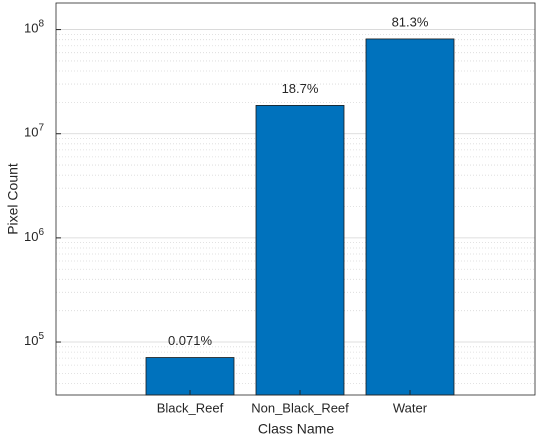  What do you see at coordinates (34, 27) in the screenshot?
I see `y-tick-label: 10⁸` at bounding box center [34, 27].